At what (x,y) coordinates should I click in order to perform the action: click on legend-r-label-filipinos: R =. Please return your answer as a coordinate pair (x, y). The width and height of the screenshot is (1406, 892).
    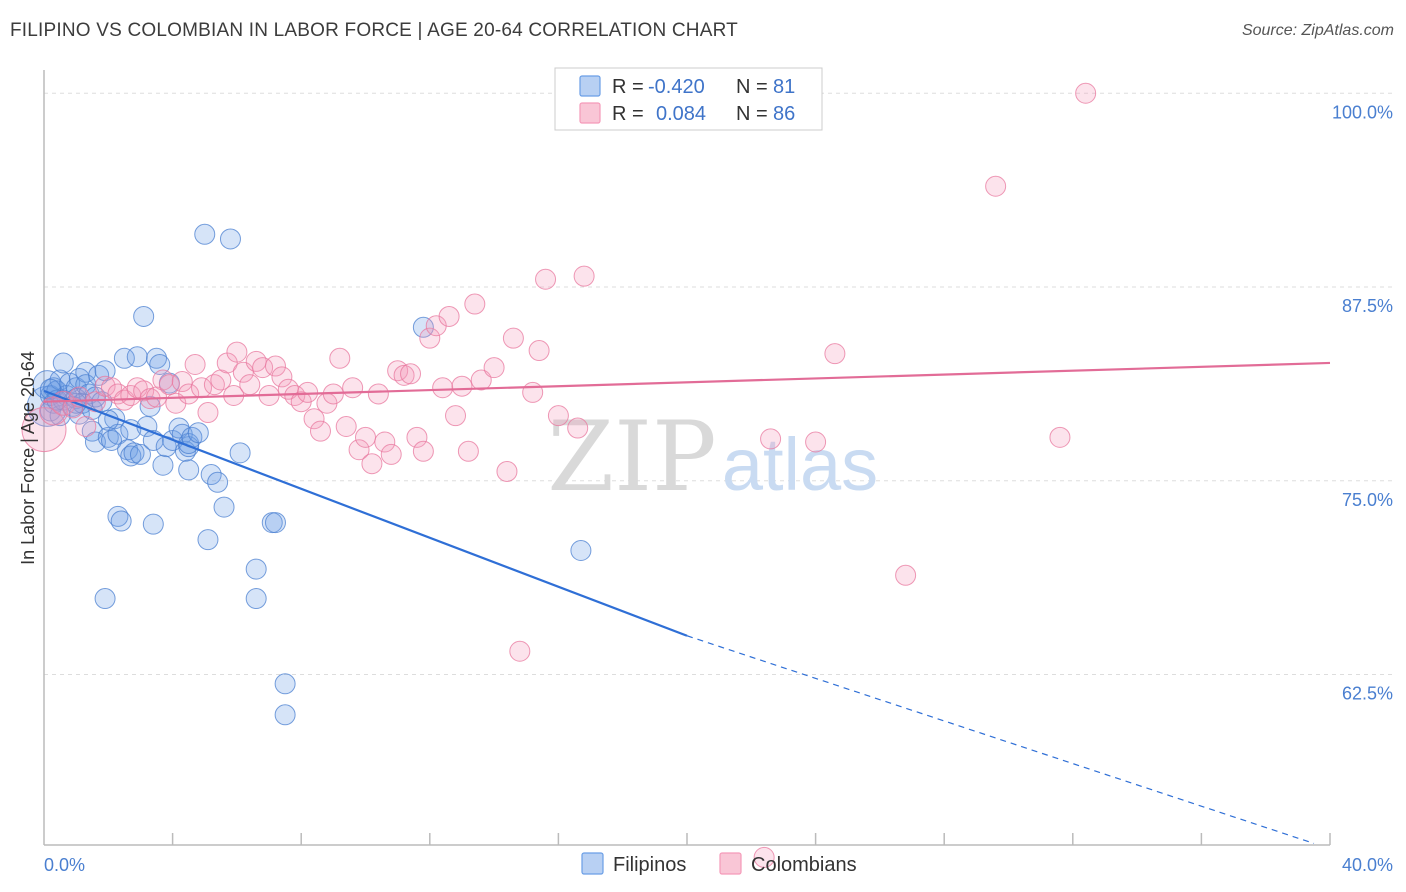
    Looking at the image, I should click on (628, 87).